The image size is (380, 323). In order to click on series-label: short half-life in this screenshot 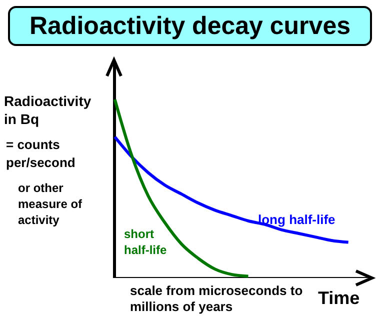, I will do `click(145, 242)`.